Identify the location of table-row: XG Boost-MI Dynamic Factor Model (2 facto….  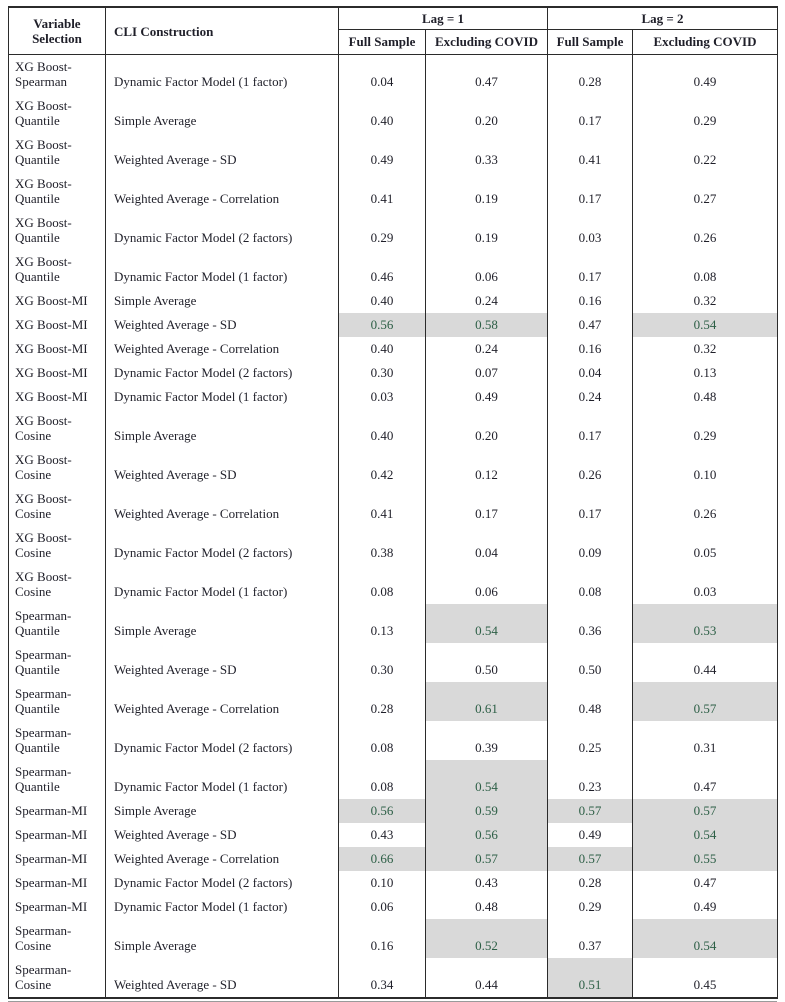
(393, 373).